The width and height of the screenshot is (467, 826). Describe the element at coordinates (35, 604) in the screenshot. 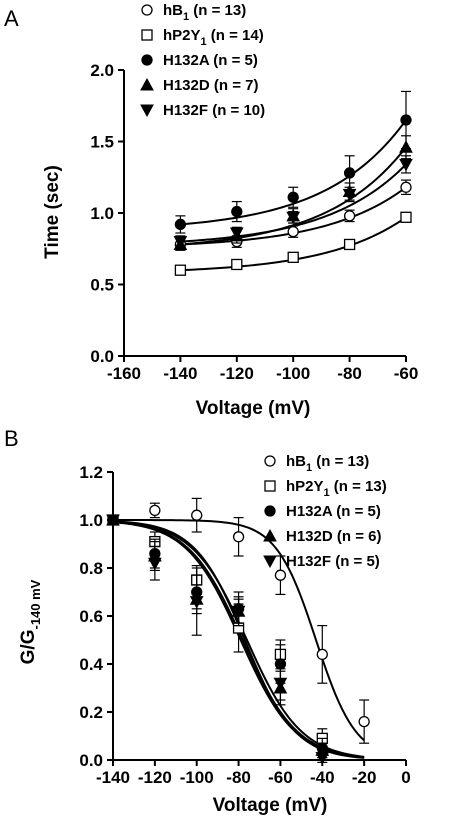

I see `panel-b-y-axis-title-subscript: -140 mV` at that location.